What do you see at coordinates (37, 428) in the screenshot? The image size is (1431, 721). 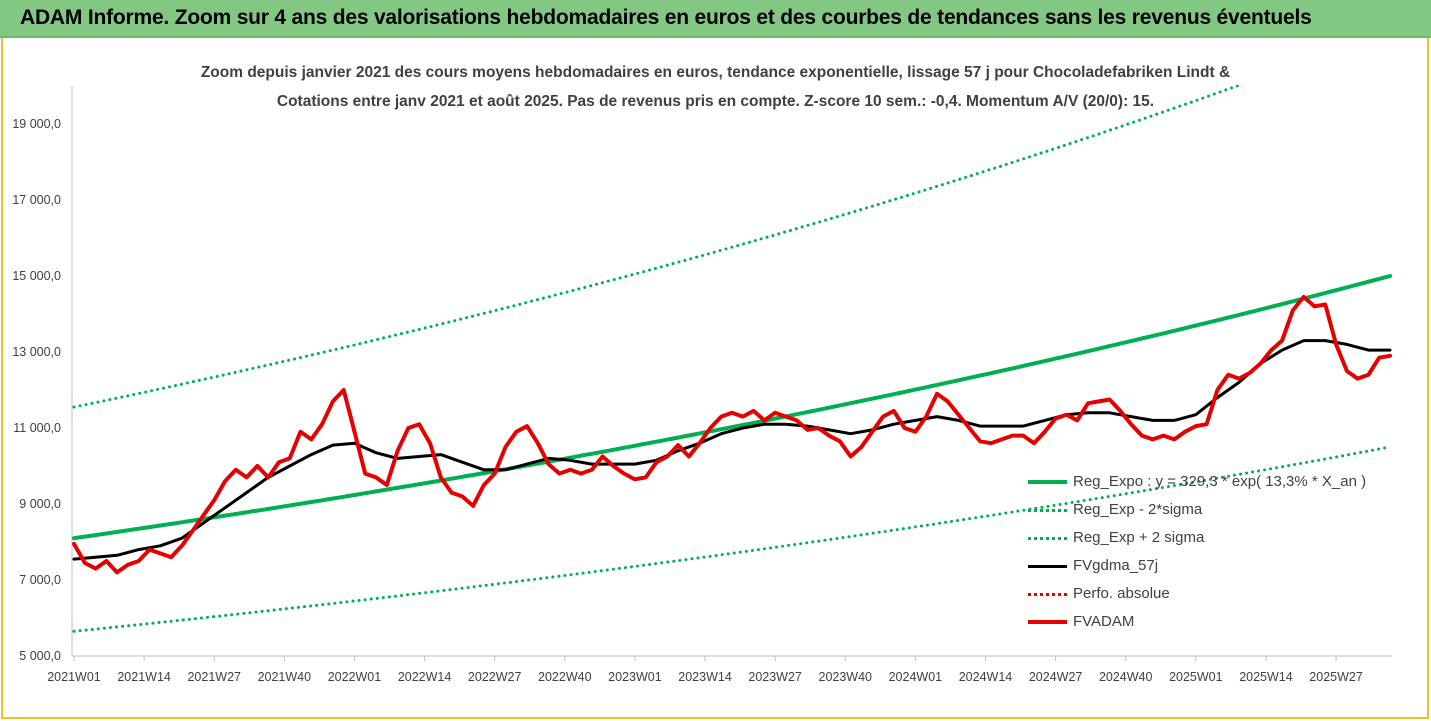 I see `y-tick-label: 11 000,0` at bounding box center [37, 428].